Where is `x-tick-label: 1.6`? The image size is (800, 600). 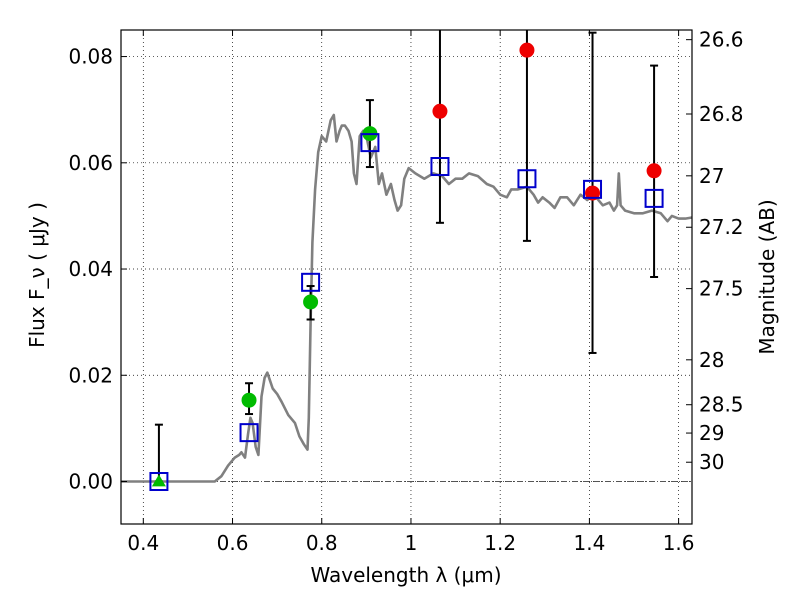 x-tick-label: 1.6 is located at coordinates (679, 543).